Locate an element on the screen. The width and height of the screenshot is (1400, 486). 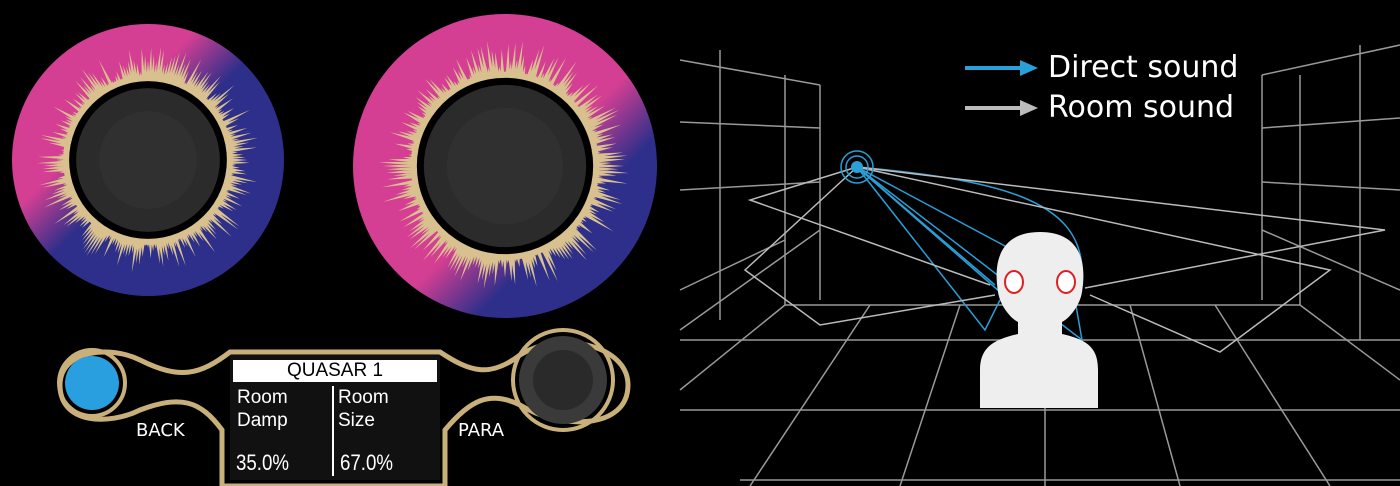
para-knob-center is located at coordinates (563, 380).